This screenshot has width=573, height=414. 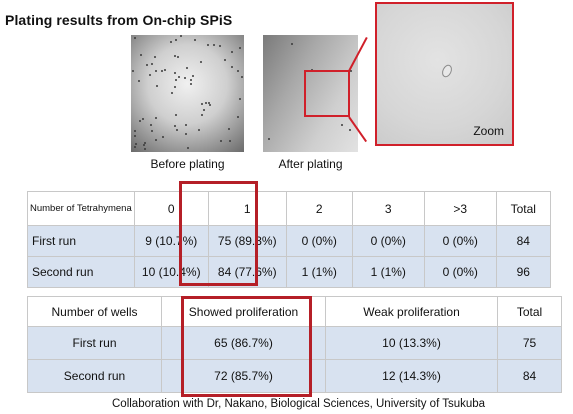 What do you see at coordinates (529, 311) in the screenshot?
I see `table2-header-cell: Total` at bounding box center [529, 311].